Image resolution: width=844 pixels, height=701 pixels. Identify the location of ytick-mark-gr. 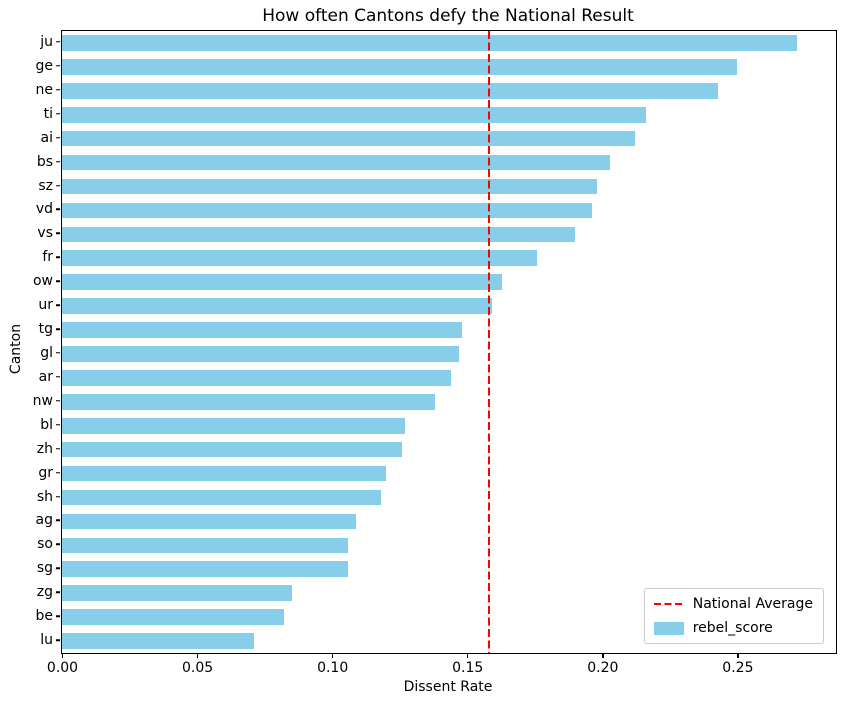
(57, 472).